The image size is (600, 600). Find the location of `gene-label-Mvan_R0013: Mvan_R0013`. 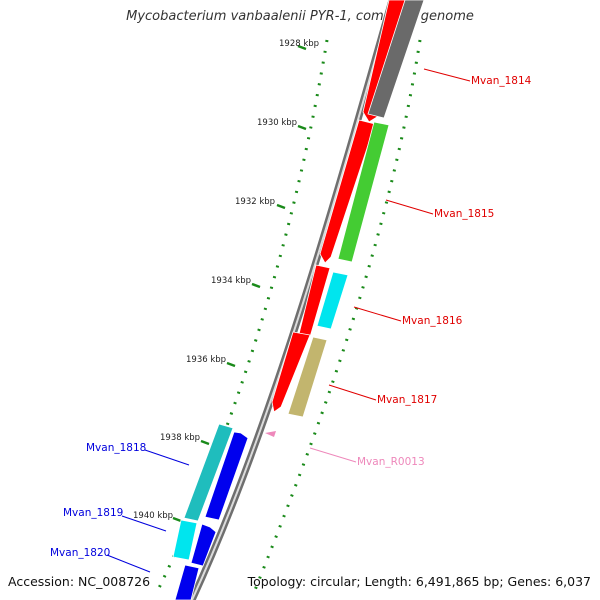

gene-label-Mvan_R0013: Mvan_R0013 is located at coordinates (391, 462).